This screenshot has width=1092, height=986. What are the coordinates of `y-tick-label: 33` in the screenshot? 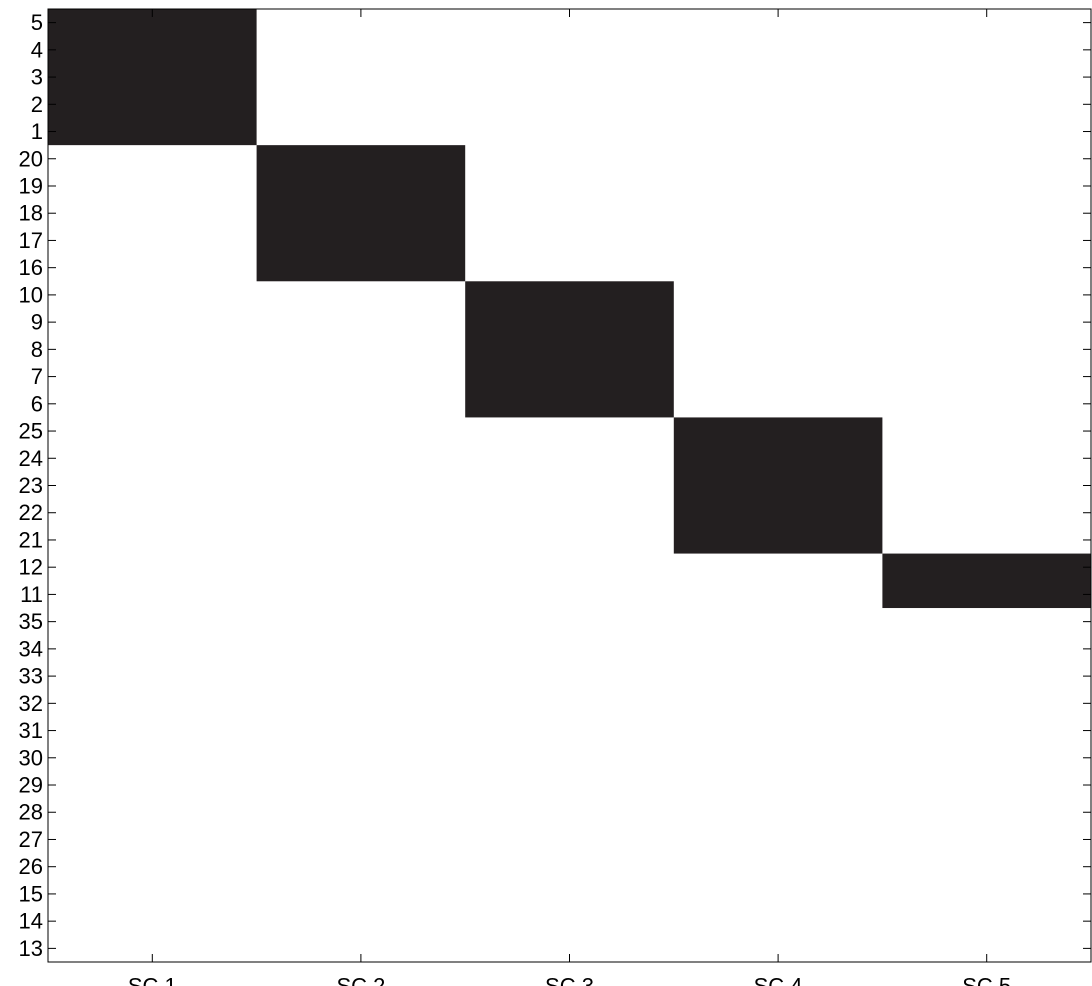 It's located at (31, 676).